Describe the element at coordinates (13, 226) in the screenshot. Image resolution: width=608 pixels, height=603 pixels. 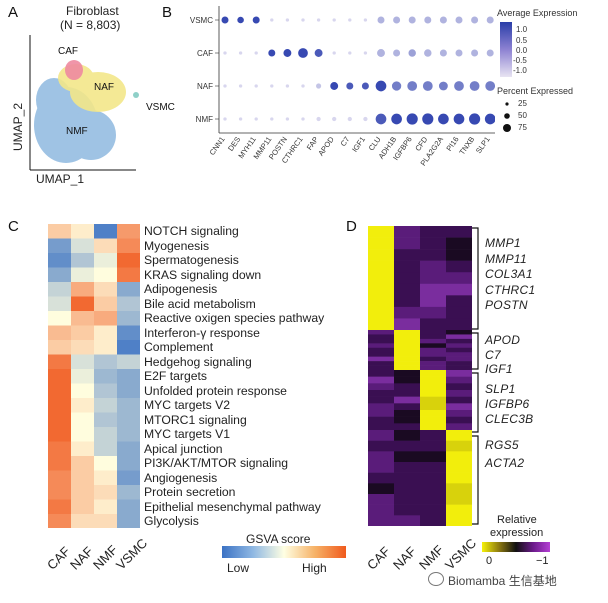
I see `panel-c-letter: C` at that location.